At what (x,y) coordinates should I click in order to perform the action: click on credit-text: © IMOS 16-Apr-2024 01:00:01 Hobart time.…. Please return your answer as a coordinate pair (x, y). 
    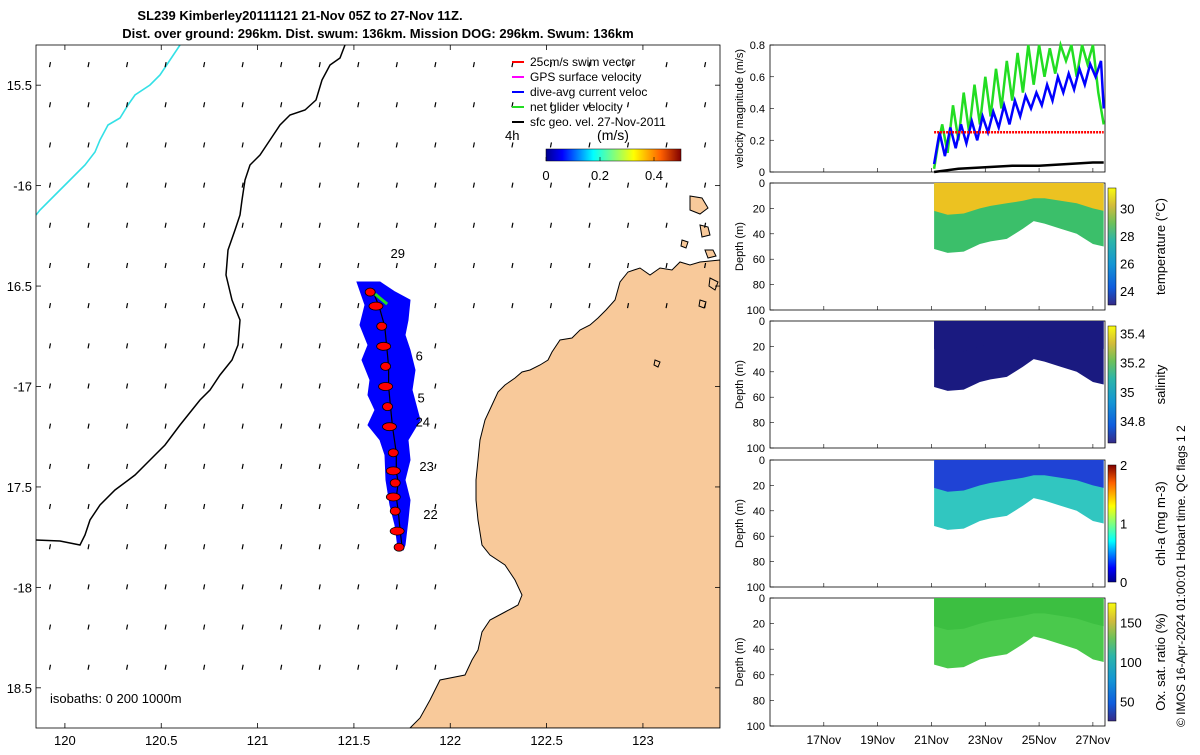
    Looking at the image, I should click on (1181, 576).